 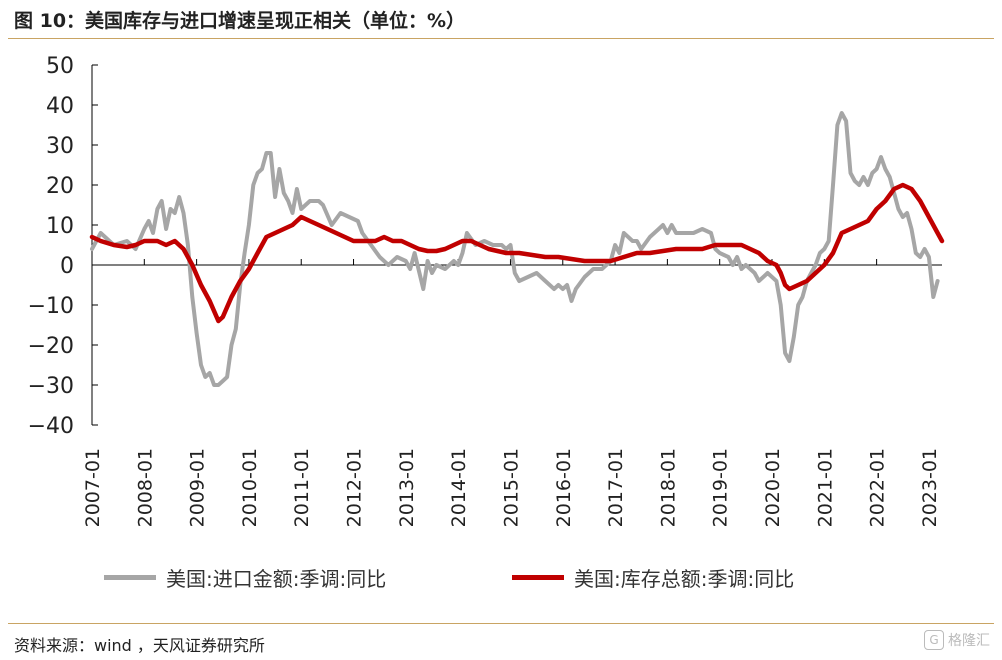 I want to click on watermark: G 格隆汇, so click(x=957, y=640).